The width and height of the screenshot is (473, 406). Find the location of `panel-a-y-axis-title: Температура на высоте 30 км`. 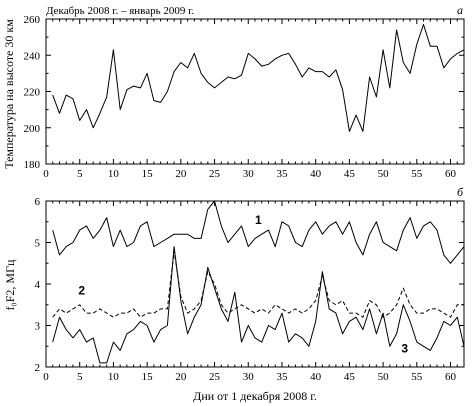

panel-a-y-axis-title: Температура на высоте 30 км is located at coordinates (9, 94).